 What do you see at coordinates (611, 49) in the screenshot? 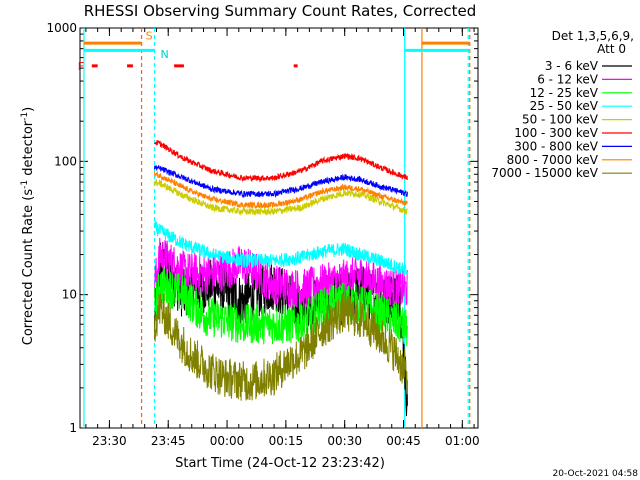
I see `legend-title-line2: Att 0` at bounding box center [611, 49].